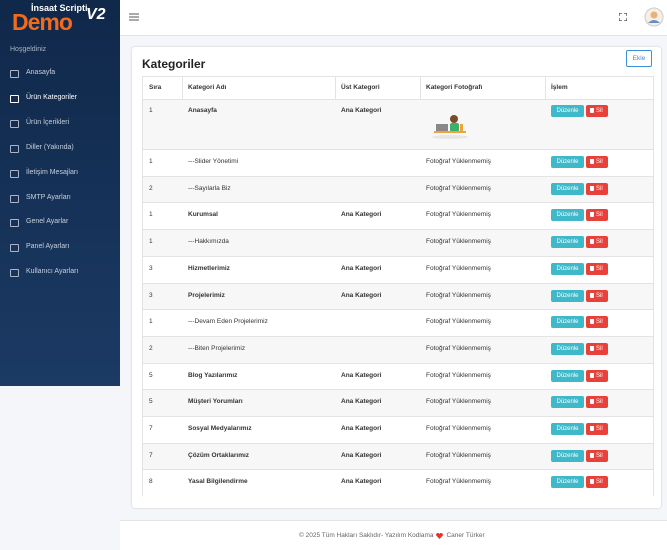 Image resolution: width=667 pixels, height=550 pixels. What do you see at coordinates (440, 535) in the screenshot?
I see `heart-icon` at bounding box center [440, 535].